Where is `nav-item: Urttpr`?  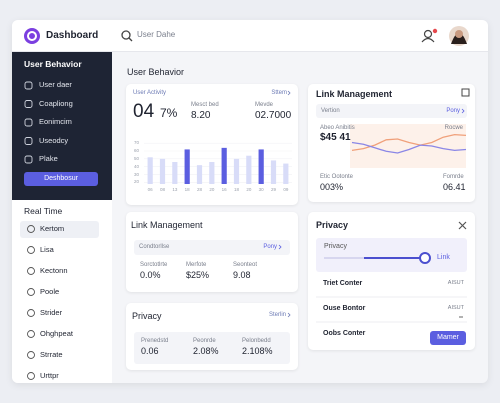 nav-item: Urttpr is located at coordinates (49, 375).